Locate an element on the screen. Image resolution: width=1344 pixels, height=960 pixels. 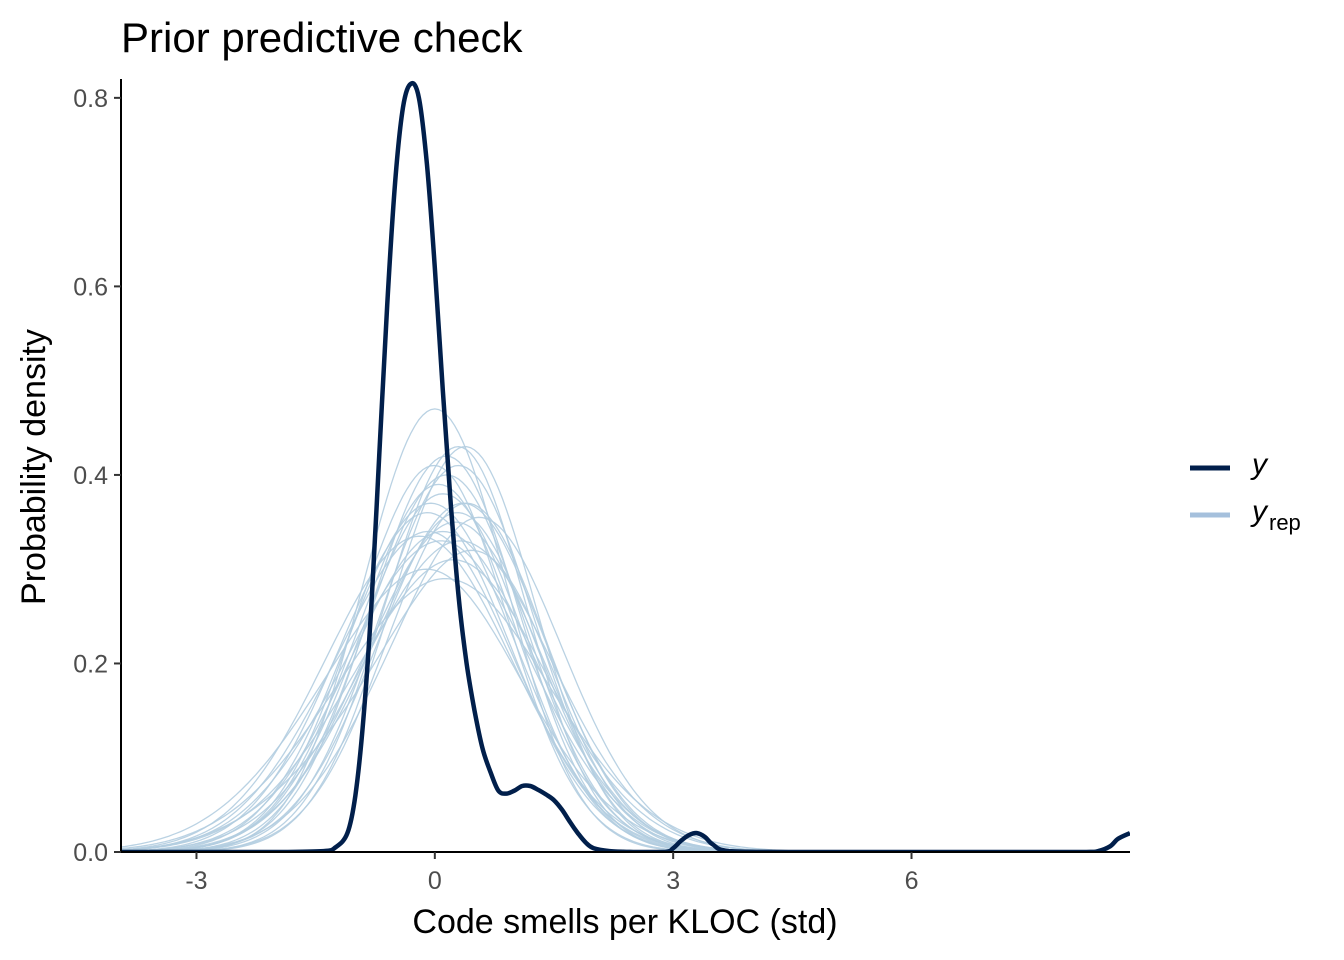
legend: y yrep is located at coordinates (1245, 491).